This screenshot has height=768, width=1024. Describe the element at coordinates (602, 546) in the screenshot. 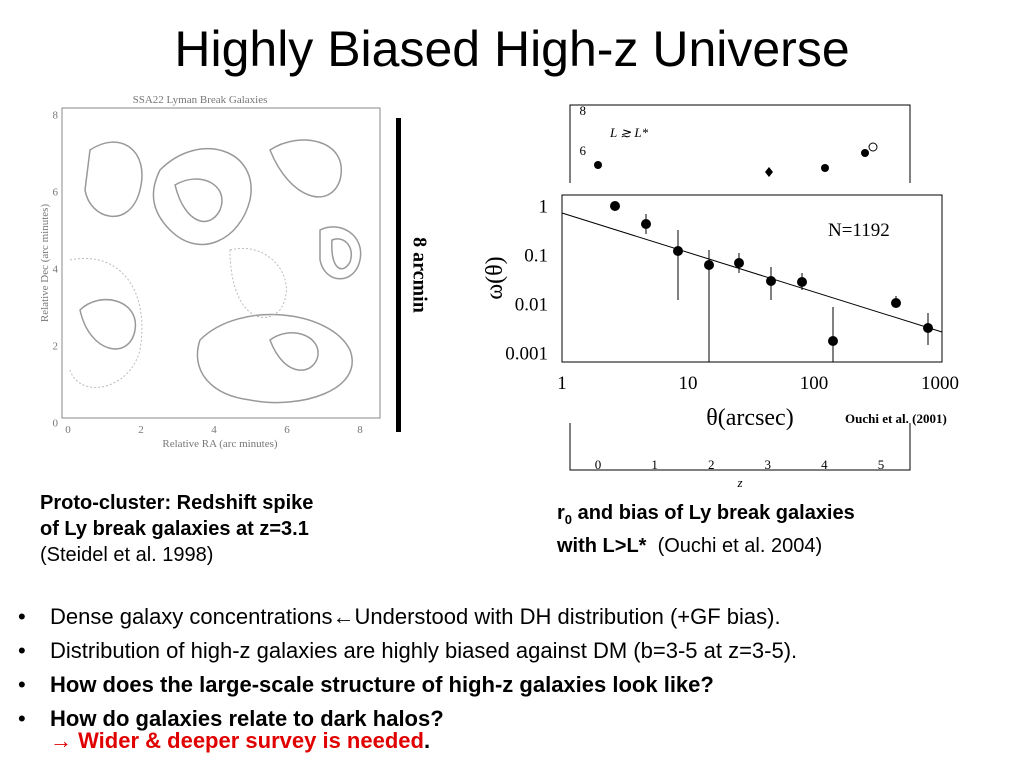

I see `caption-text: with L>L*` at that location.